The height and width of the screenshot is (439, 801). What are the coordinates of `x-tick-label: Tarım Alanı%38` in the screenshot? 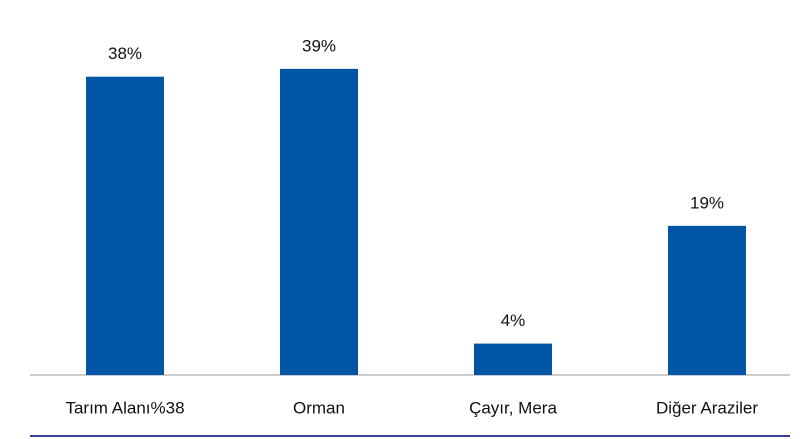 It's located at (124, 407).